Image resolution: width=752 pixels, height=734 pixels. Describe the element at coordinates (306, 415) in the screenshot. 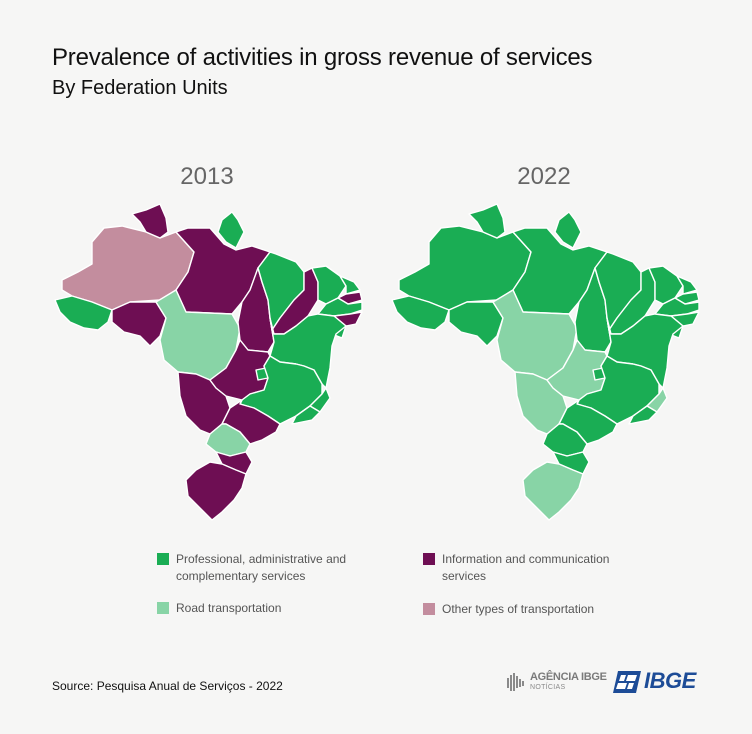

I see `state-rj-2013` at that location.